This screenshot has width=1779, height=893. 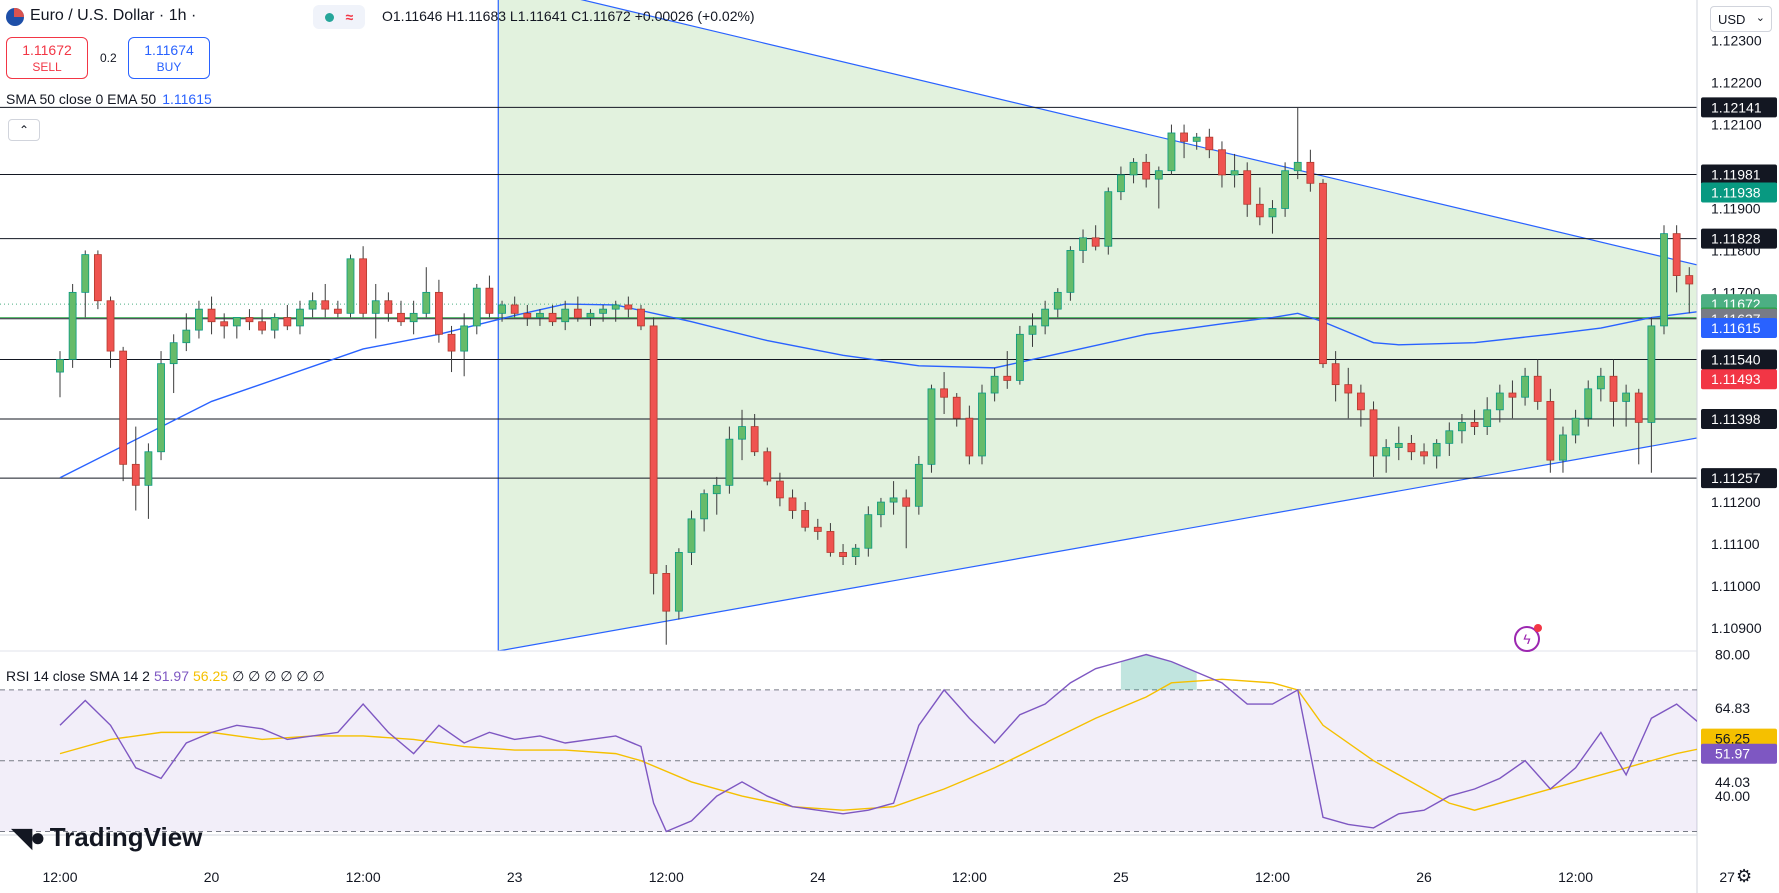 I want to click on buy-price: 1.11674, so click(x=169, y=50).